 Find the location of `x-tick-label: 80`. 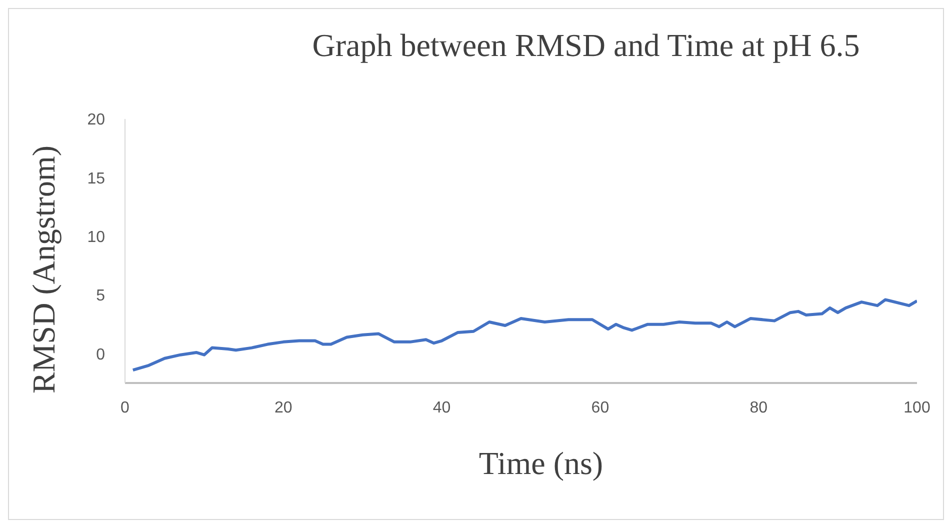

x-tick-label: 80 is located at coordinates (759, 407).